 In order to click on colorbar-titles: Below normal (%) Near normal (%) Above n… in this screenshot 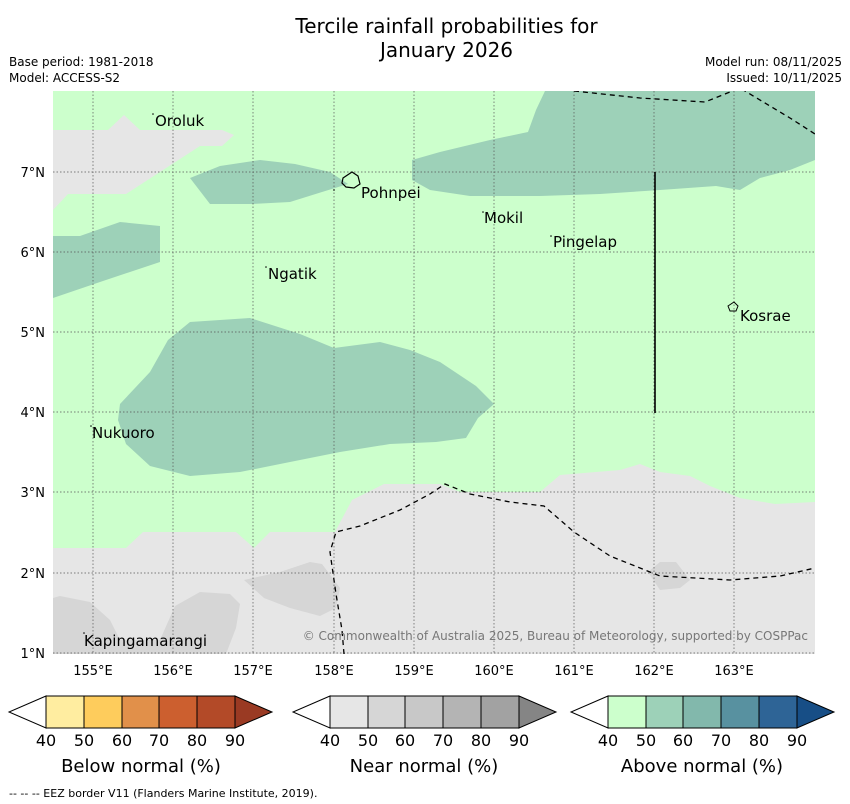, I will do `click(422, 766)`.